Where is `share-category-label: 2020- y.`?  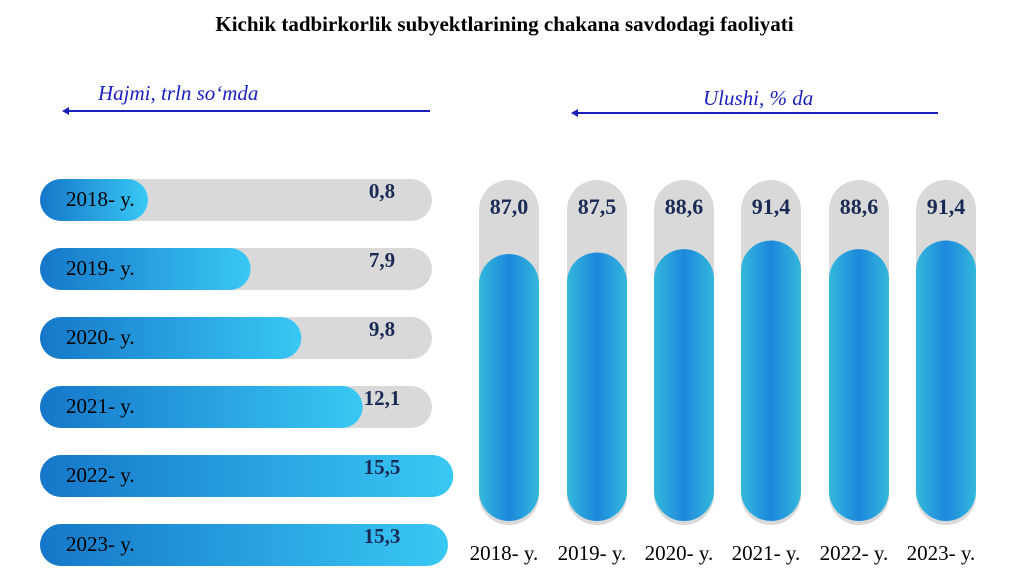 share-category-label: 2020- y. is located at coordinates (679, 553).